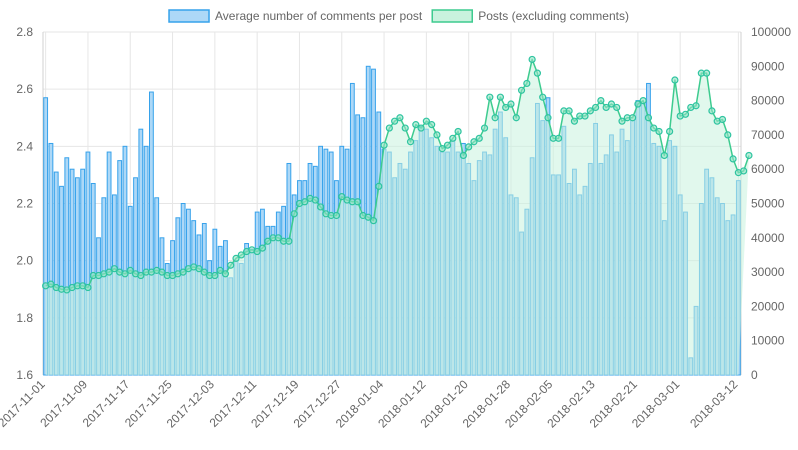 This screenshot has width=798, height=450. Describe the element at coordinates (754, 375) in the screenshot. I see `y-tick-label-right: 0` at that location.